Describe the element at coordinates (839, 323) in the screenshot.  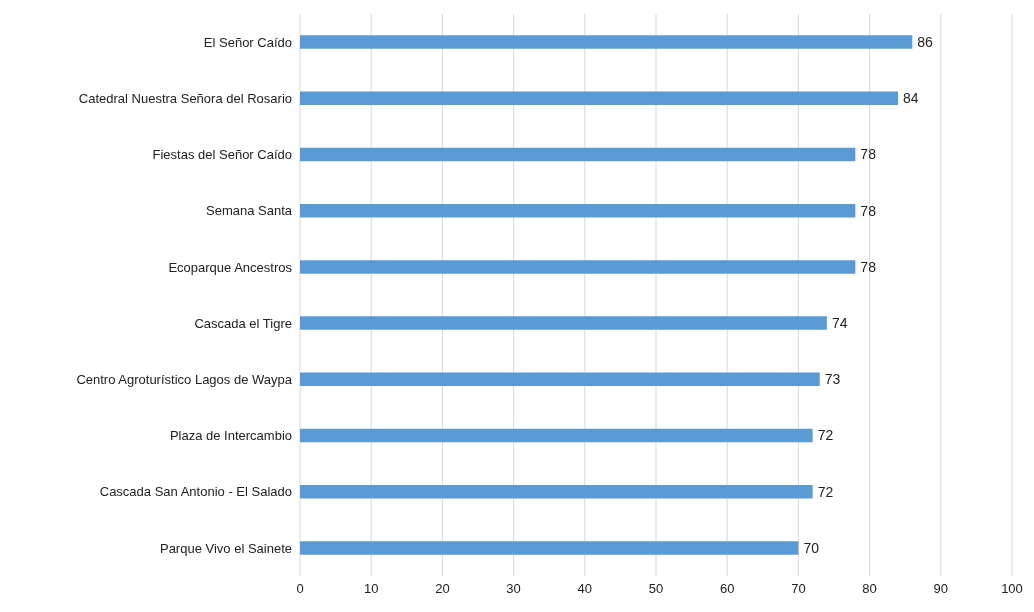
I see `data-label: 74` at that location.